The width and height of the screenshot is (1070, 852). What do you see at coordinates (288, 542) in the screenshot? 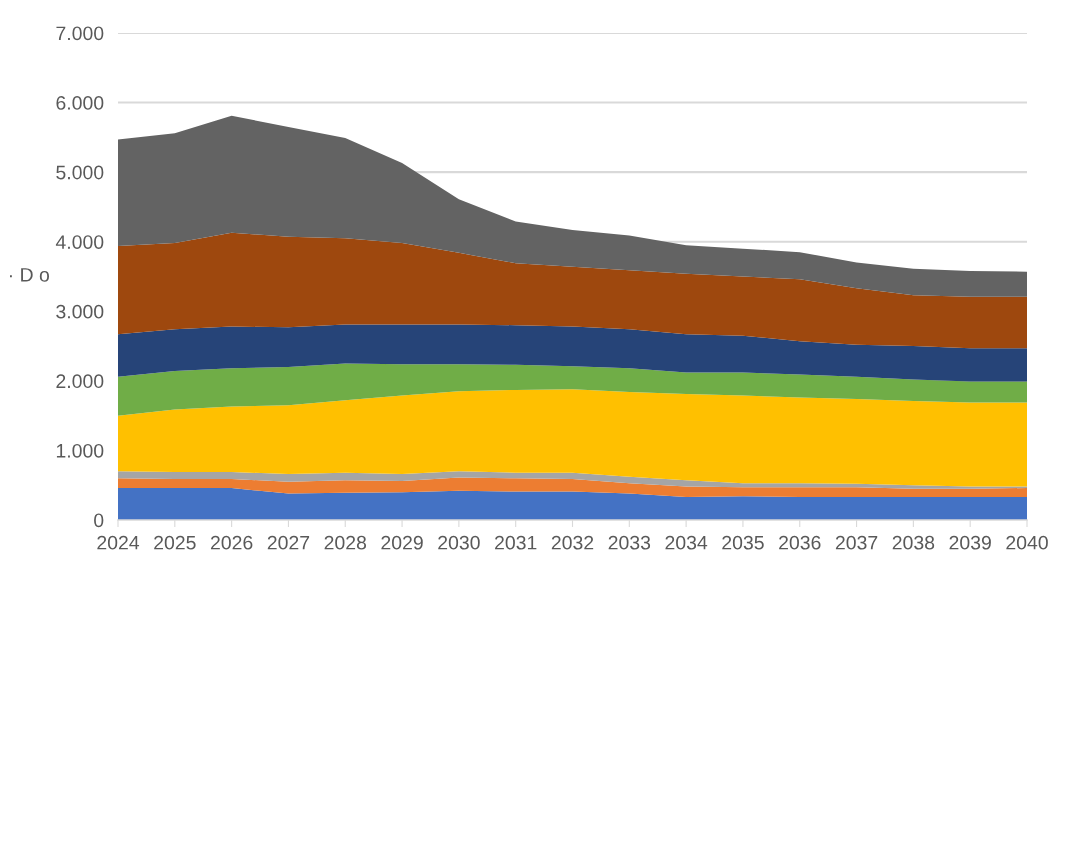
I see `x-tick-label: 2027` at bounding box center [288, 542].